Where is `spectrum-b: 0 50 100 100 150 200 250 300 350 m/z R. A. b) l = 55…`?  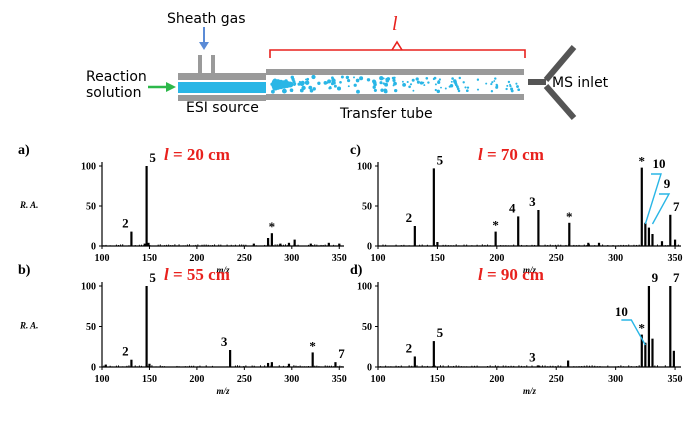
spectrum-b: 0 50 100 100 150 200 250 300 350 m/z R. A. b) l = 55… is located at coordinates (182, 329).